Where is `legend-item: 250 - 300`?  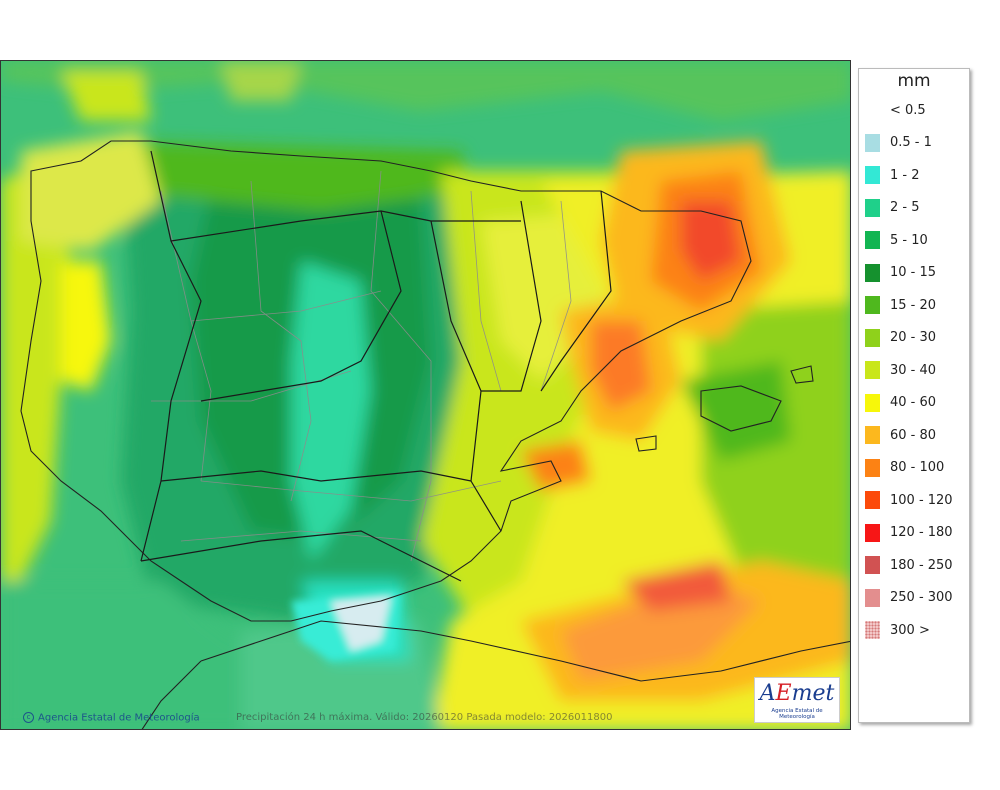 legend-item: 250 - 300 is located at coordinates (909, 597).